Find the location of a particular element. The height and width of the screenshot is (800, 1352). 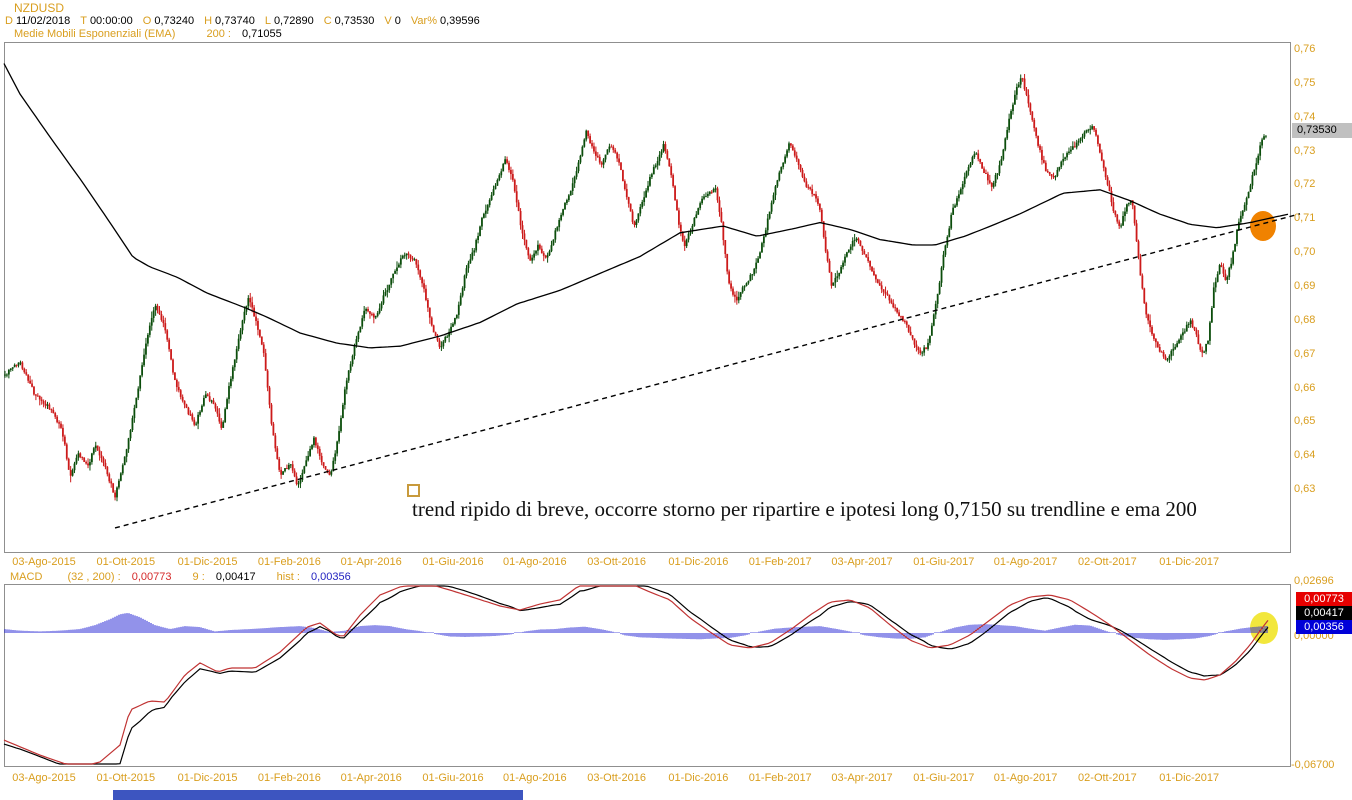

price-axis-label: 0,72 is located at coordinates (1305, 184).